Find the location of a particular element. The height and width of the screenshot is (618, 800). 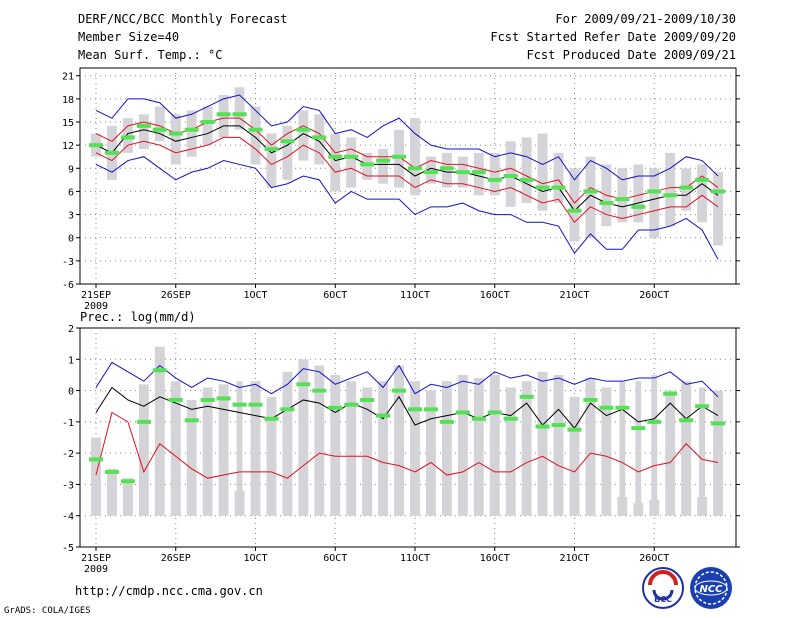

x-tick-label: 26OCT is located at coordinates (654, 558).